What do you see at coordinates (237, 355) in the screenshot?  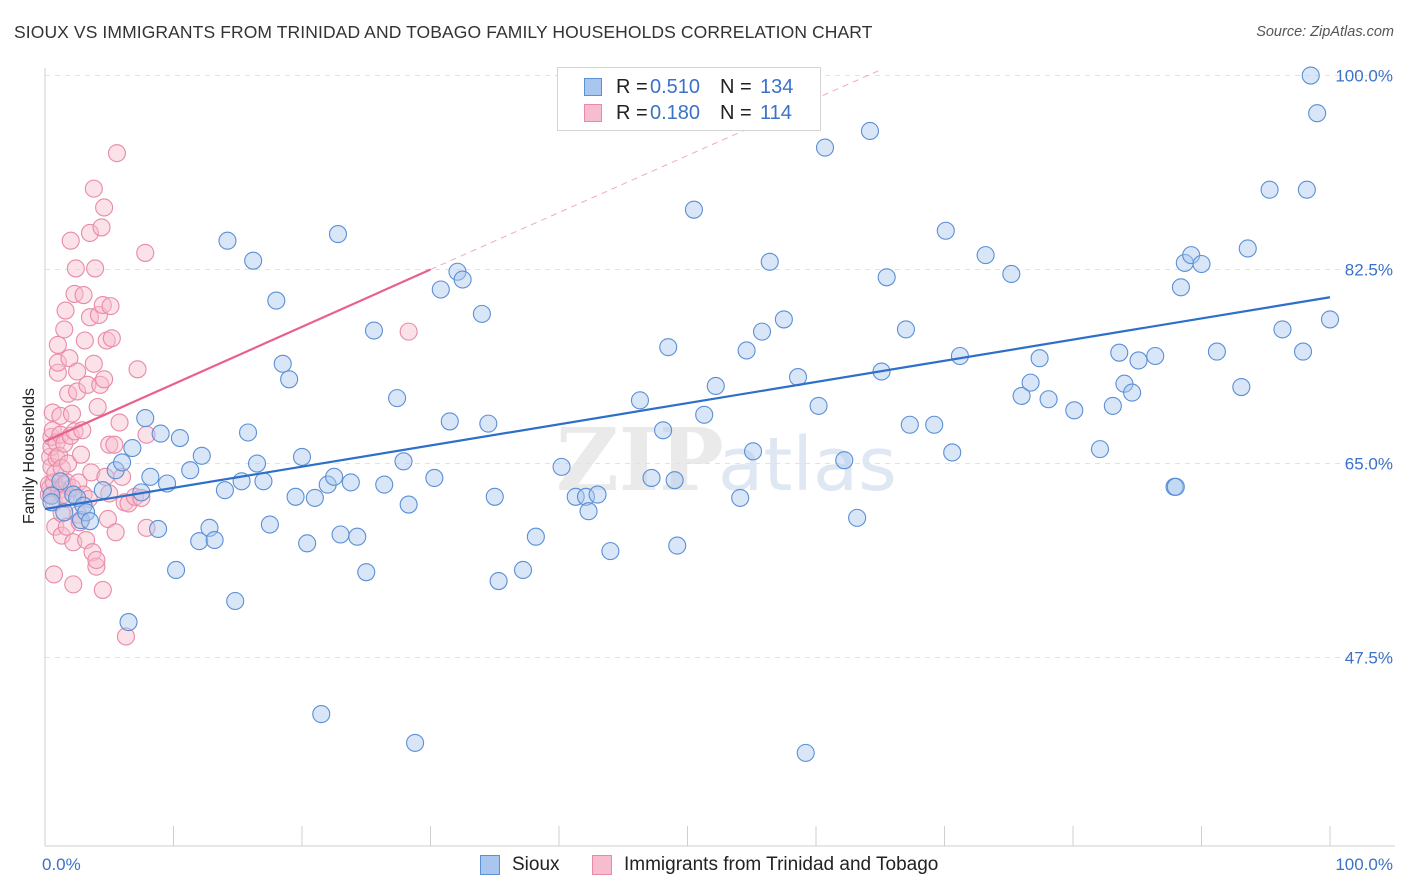 I see `trinidad-tobago-trend-line` at bounding box center [237, 355].